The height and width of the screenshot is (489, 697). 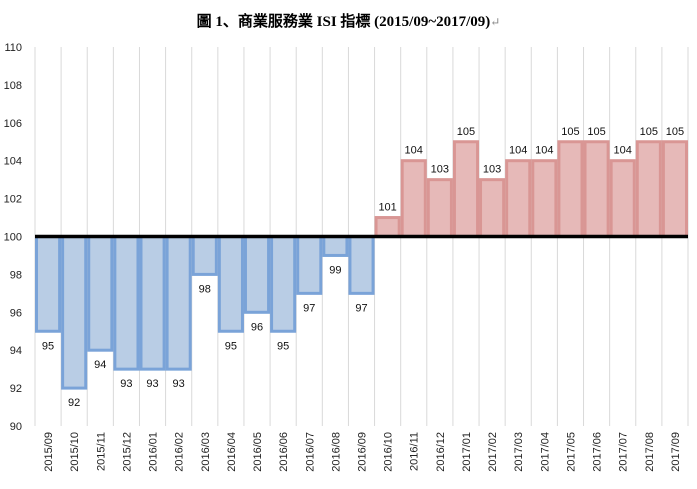 What do you see at coordinates (16, 275) in the screenshot?
I see `y-tick-label: 98` at bounding box center [16, 275].